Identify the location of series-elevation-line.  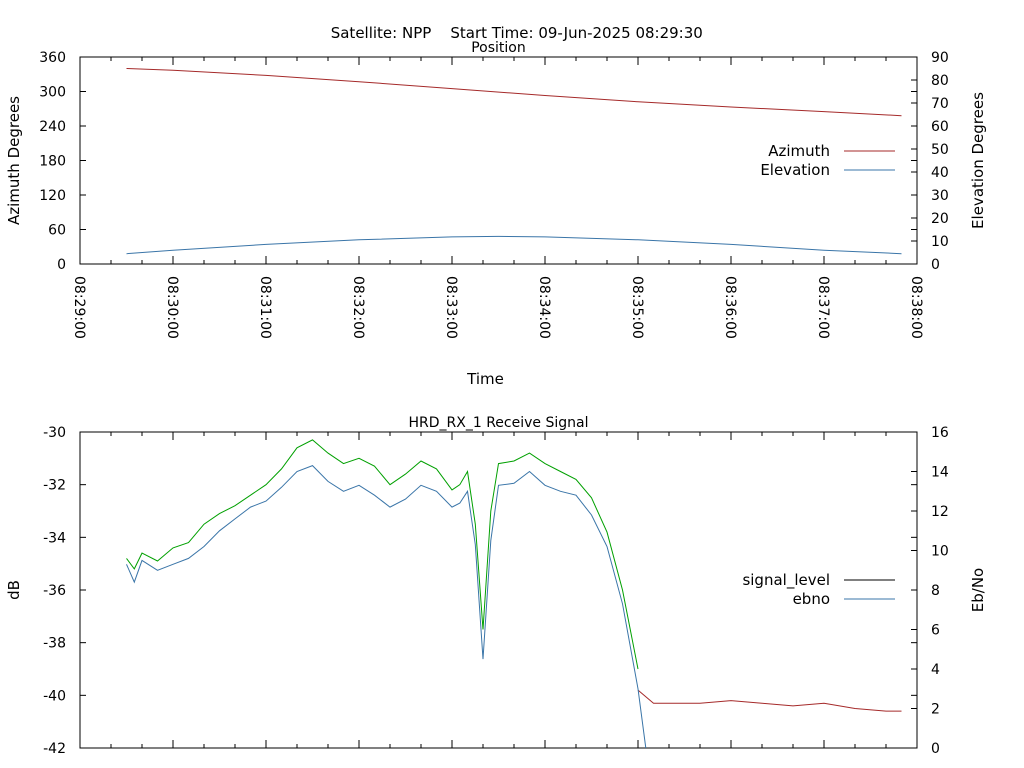
(514, 245).